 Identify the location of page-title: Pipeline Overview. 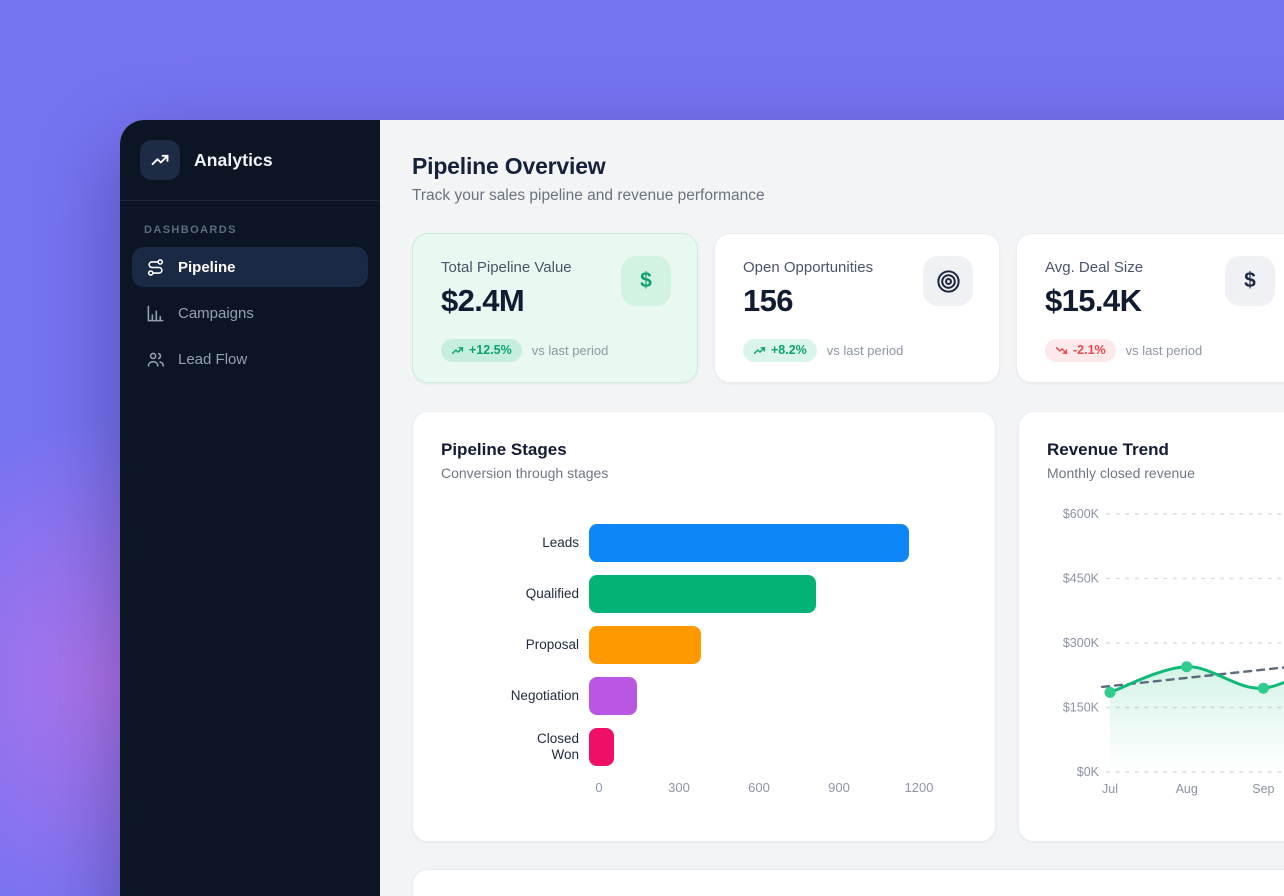
(509, 166).